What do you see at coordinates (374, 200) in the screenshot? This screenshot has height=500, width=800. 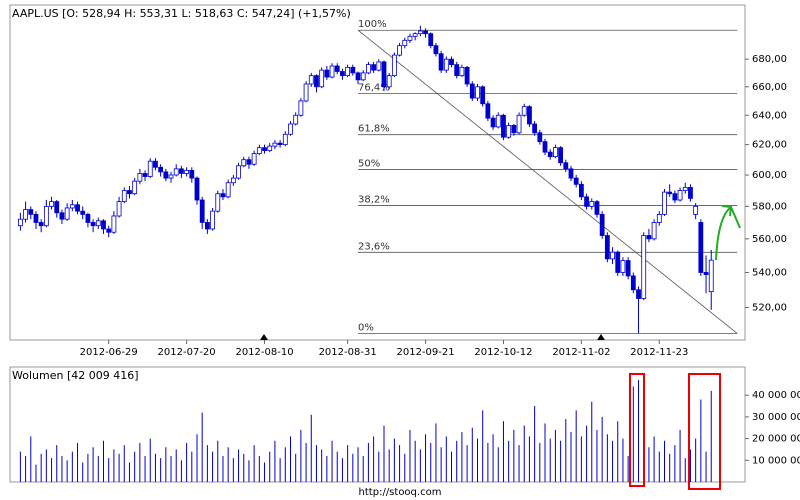 I see `fib-label: 38,2%` at bounding box center [374, 200].